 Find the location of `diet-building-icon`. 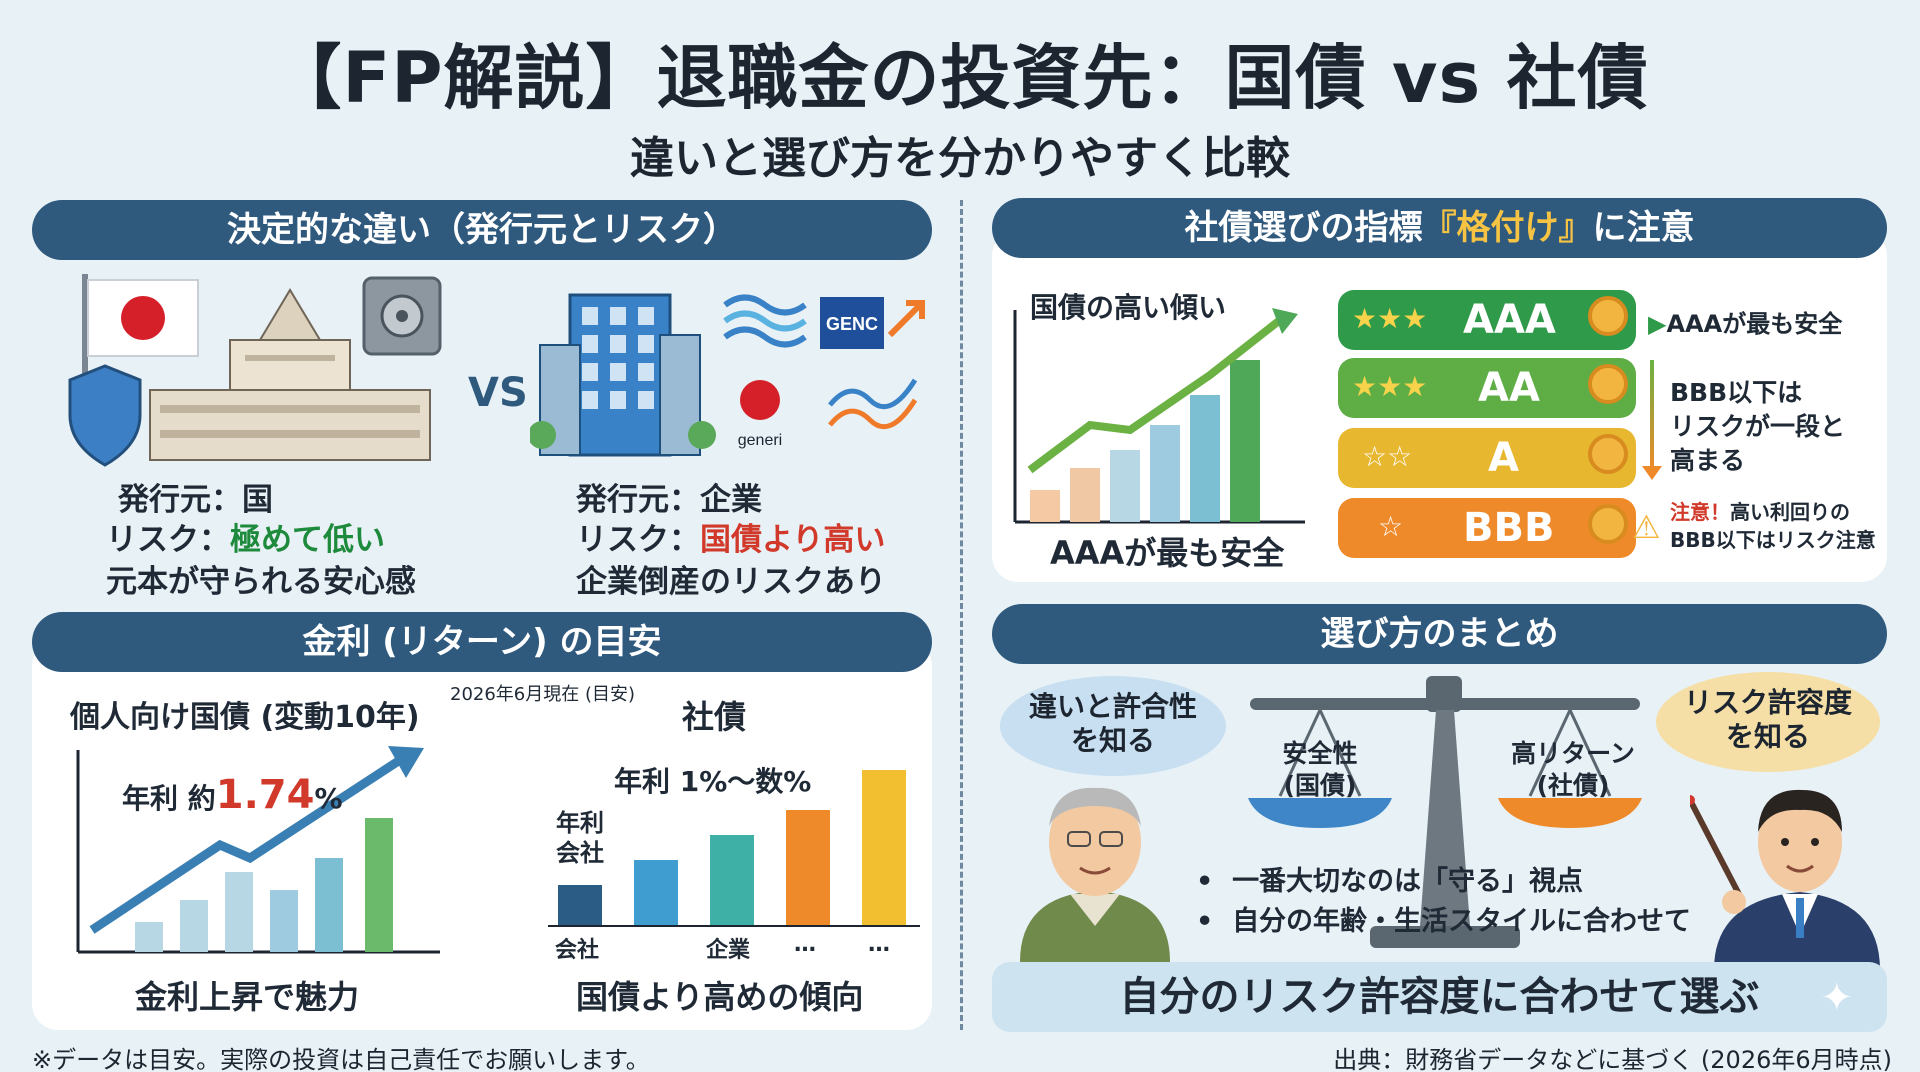

diet-building-icon is located at coordinates (290, 374).